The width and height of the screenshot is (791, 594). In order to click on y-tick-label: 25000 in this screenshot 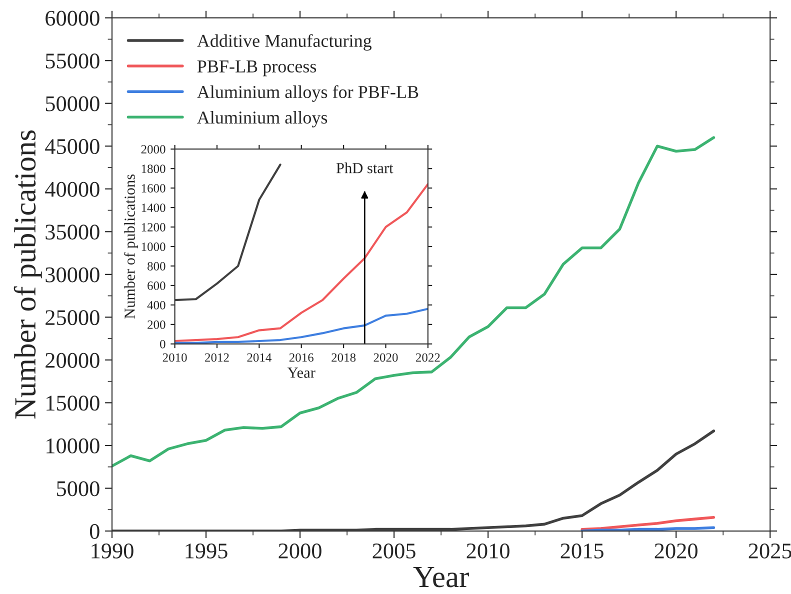, I will do `click(73, 318)`.